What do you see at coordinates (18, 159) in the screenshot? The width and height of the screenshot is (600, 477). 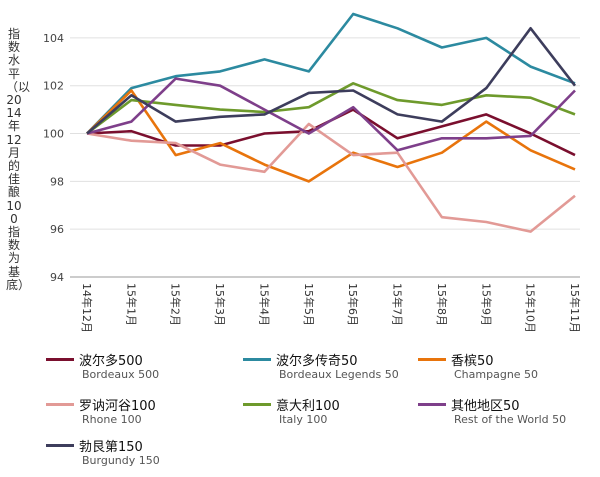 I see `y-axis-label: 指数水平（以2014年12月的佳酿100指数为基底）` at bounding box center [18, 159].